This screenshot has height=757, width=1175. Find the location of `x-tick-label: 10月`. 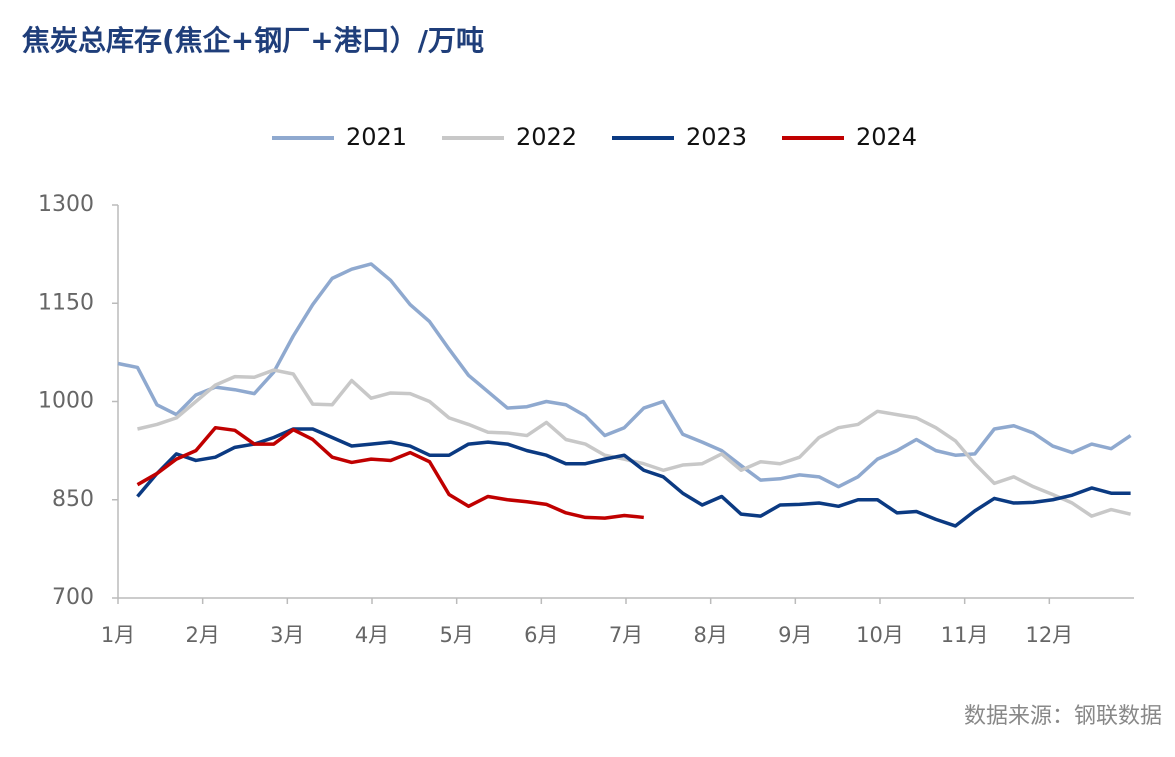

x-tick-label: 10月 is located at coordinates (880, 635).